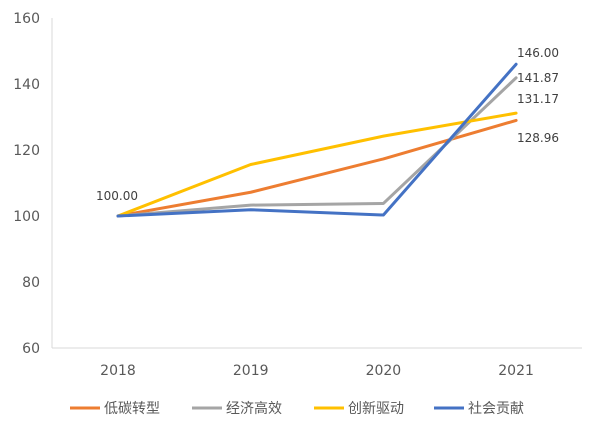  Describe the element at coordinates (538, 138) in the screenshot. I see `data-label-2021-lowcarbon: 128.96` at that location.